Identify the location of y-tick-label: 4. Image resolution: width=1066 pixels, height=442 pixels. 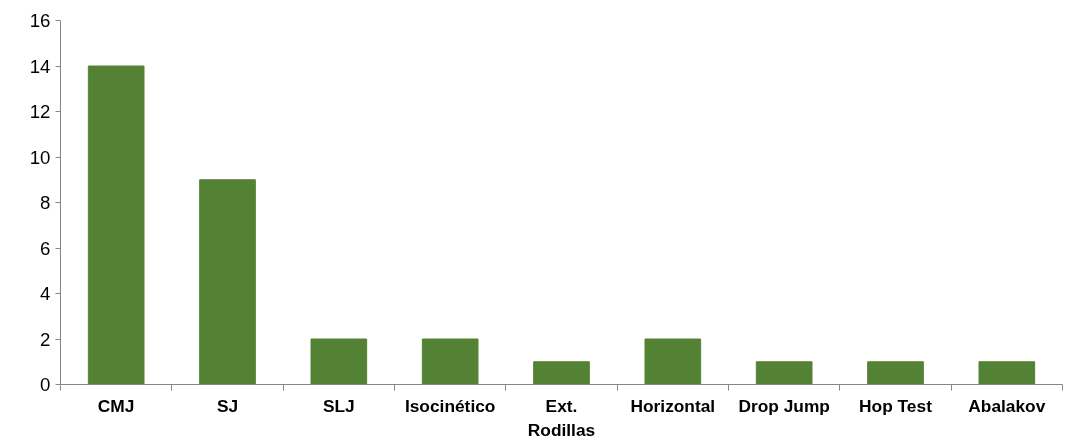
(45, 293).